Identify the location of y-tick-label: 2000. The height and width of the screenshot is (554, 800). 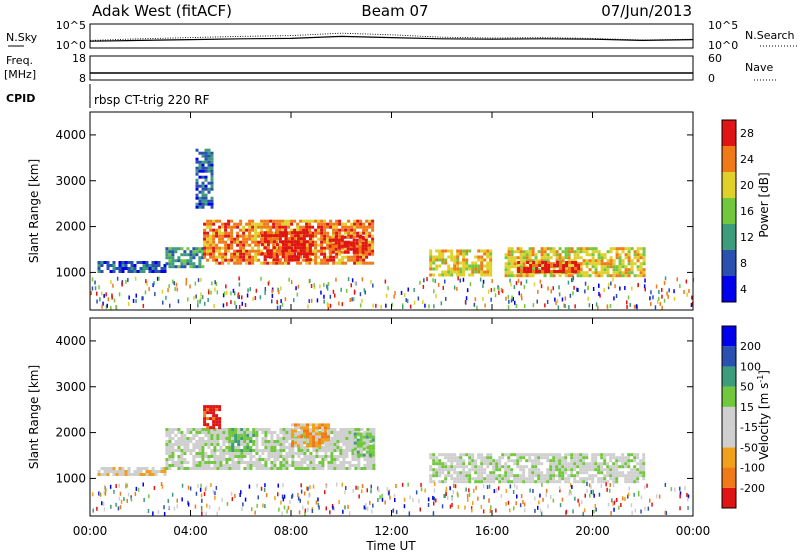
(70, 433).